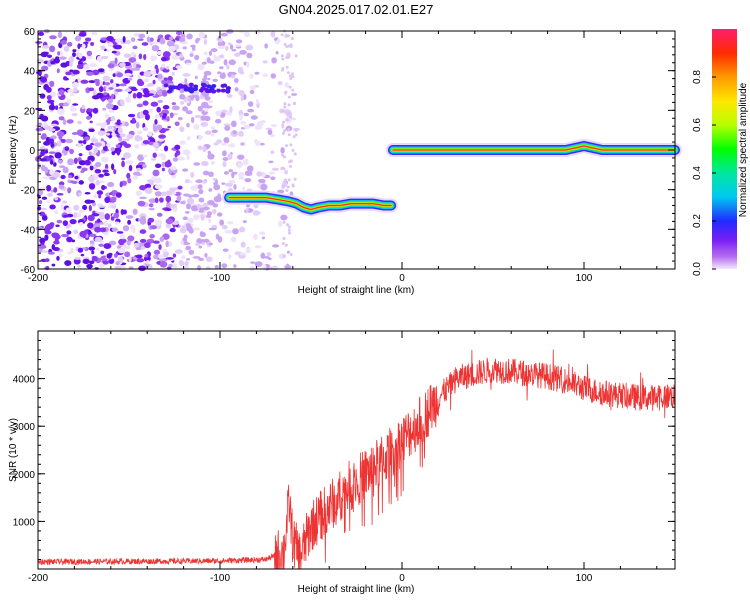 Image resolution: width=750 pixels, height=605 pixels. What do you see at coordinates (697, 77) in the screenshot?
I see `colorbar-tick-label: 0.8` at bounding box center [697, 77].